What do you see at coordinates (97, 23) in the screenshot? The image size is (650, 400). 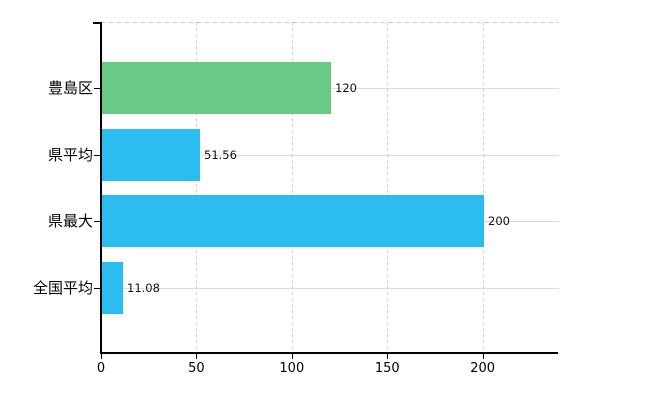 I see `y-axis-top-tick` at bounding box center [97, 23].